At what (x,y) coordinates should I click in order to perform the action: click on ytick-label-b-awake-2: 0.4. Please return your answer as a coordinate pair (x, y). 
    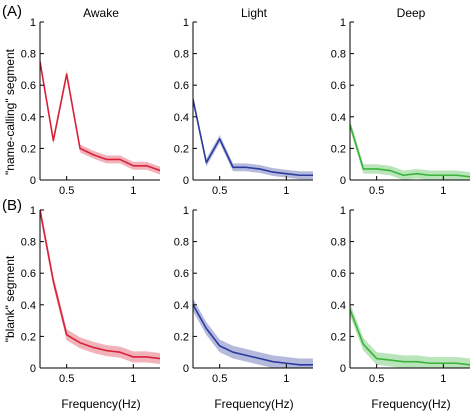
    Looking at the image, I should click on (28, 306).